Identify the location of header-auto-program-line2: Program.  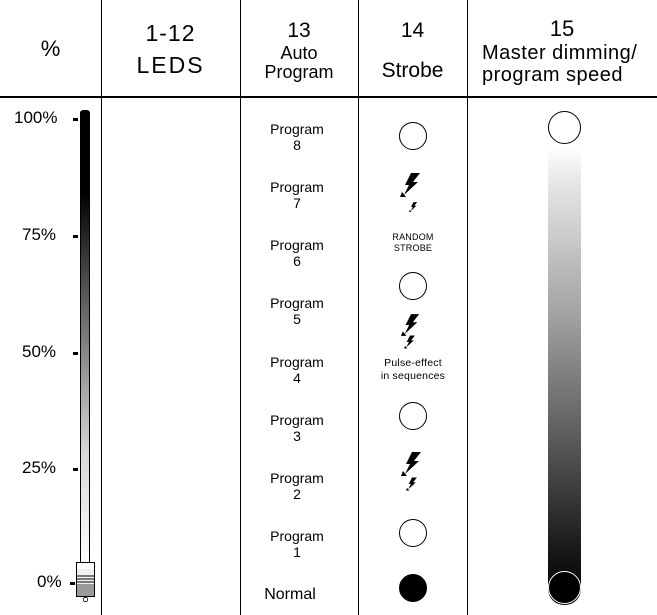
(299, 72).